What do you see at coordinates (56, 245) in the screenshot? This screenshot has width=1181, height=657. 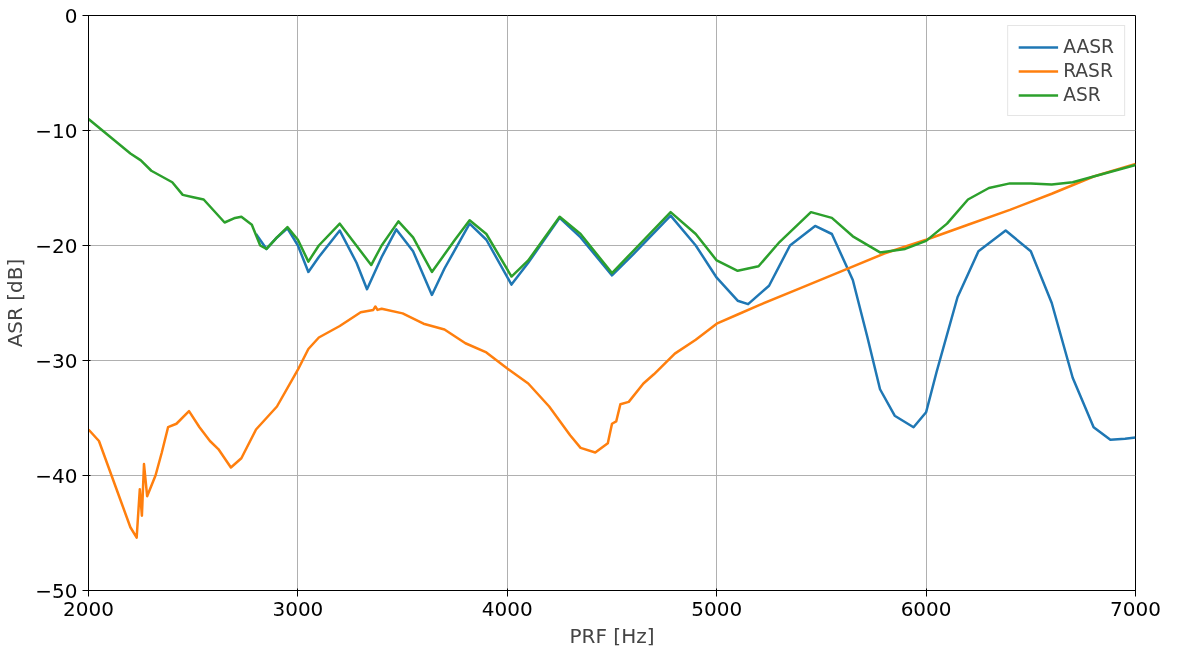 I see `y-tick-label: −20` at bounding box center [56, 245].